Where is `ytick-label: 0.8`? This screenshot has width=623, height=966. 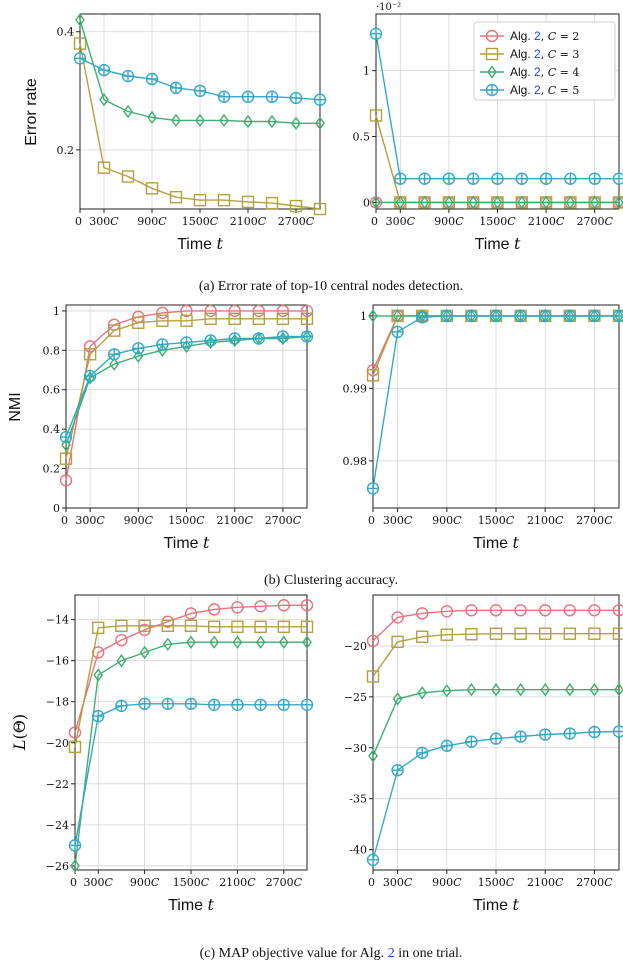
ytick-label: 0.8 is located at coordinates (52, 350).